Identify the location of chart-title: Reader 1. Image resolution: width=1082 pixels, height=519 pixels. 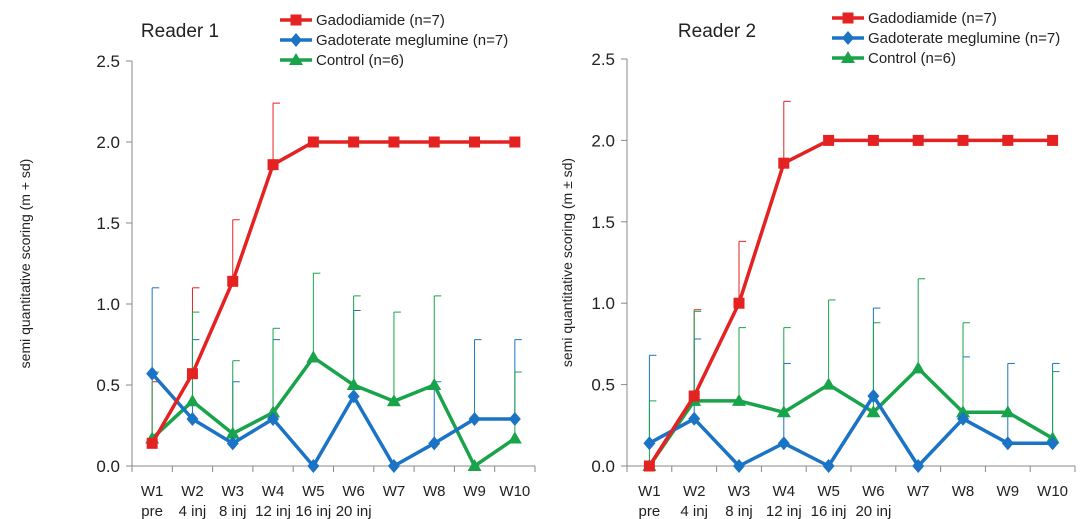
(180, 31).